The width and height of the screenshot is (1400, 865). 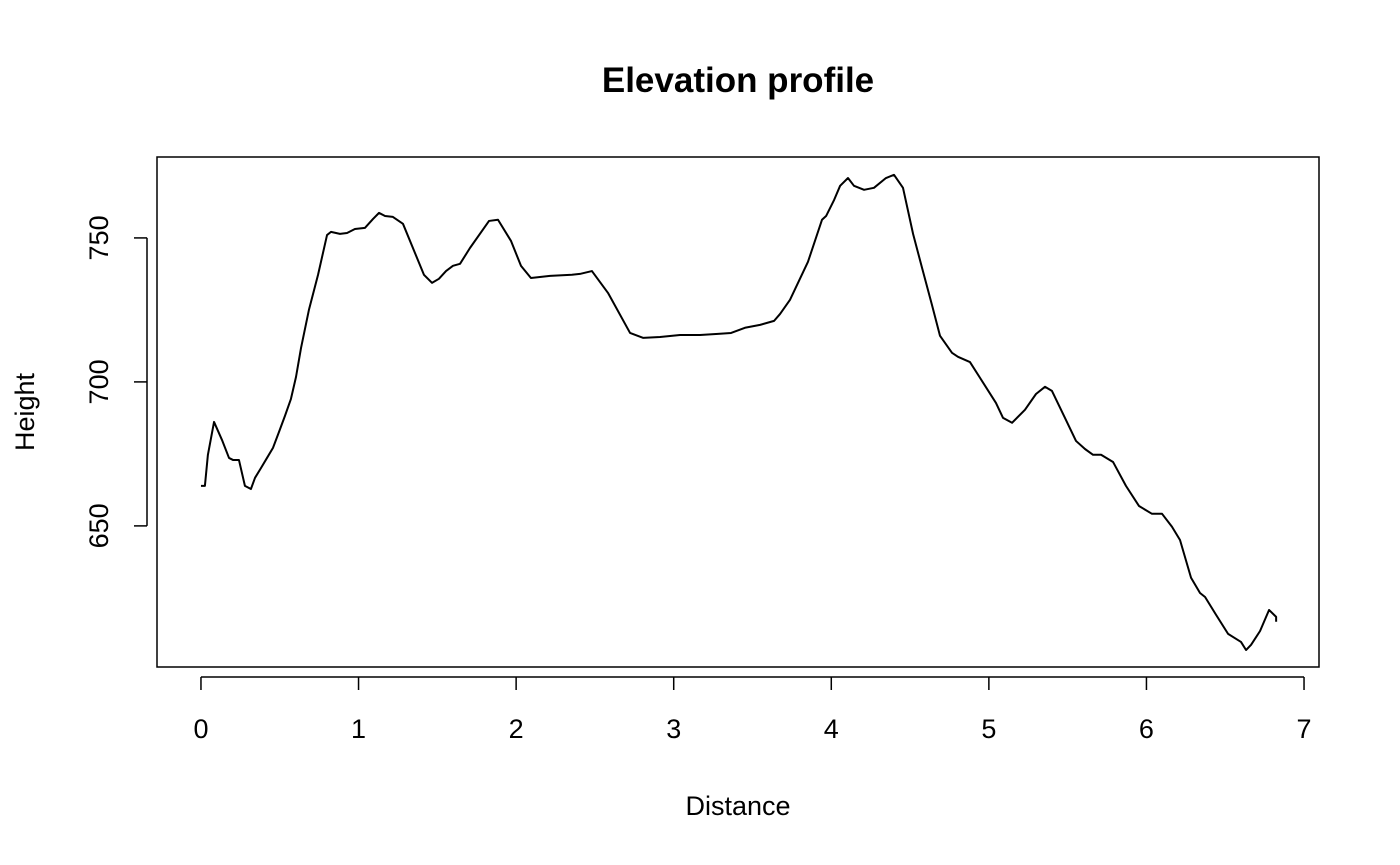 I want to click on y-axis-label: Height, so click(x=25, y=411).